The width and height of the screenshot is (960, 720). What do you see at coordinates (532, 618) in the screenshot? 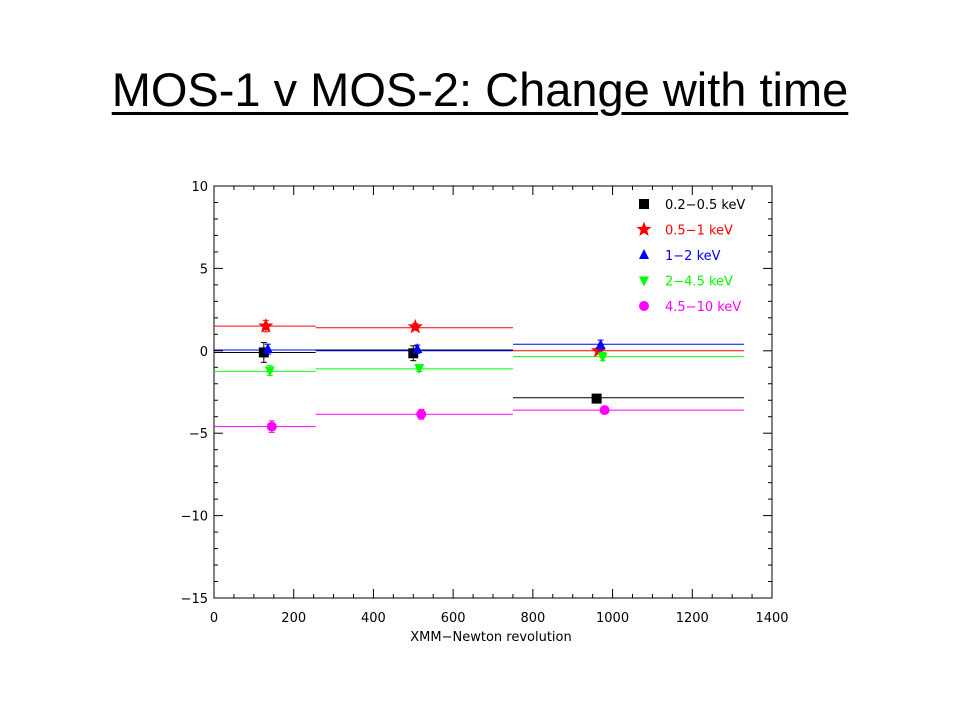
I see `x-tick-label: 800` at bounding box center [532, 618].